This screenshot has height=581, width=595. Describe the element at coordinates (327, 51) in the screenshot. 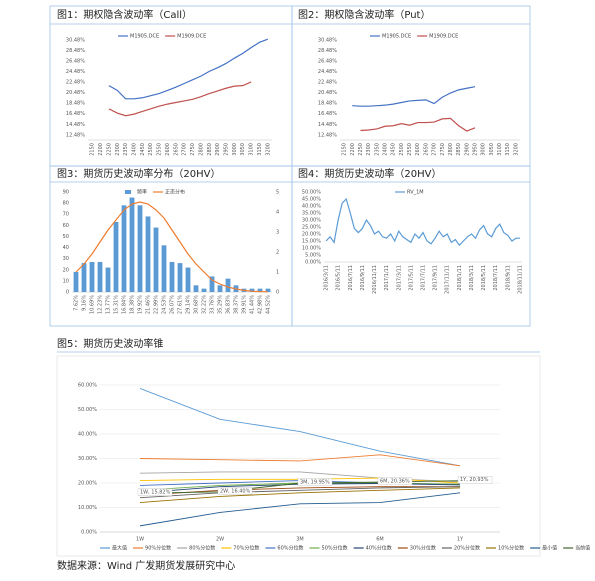

I see `y-tick-label: 28.48%` at that location.